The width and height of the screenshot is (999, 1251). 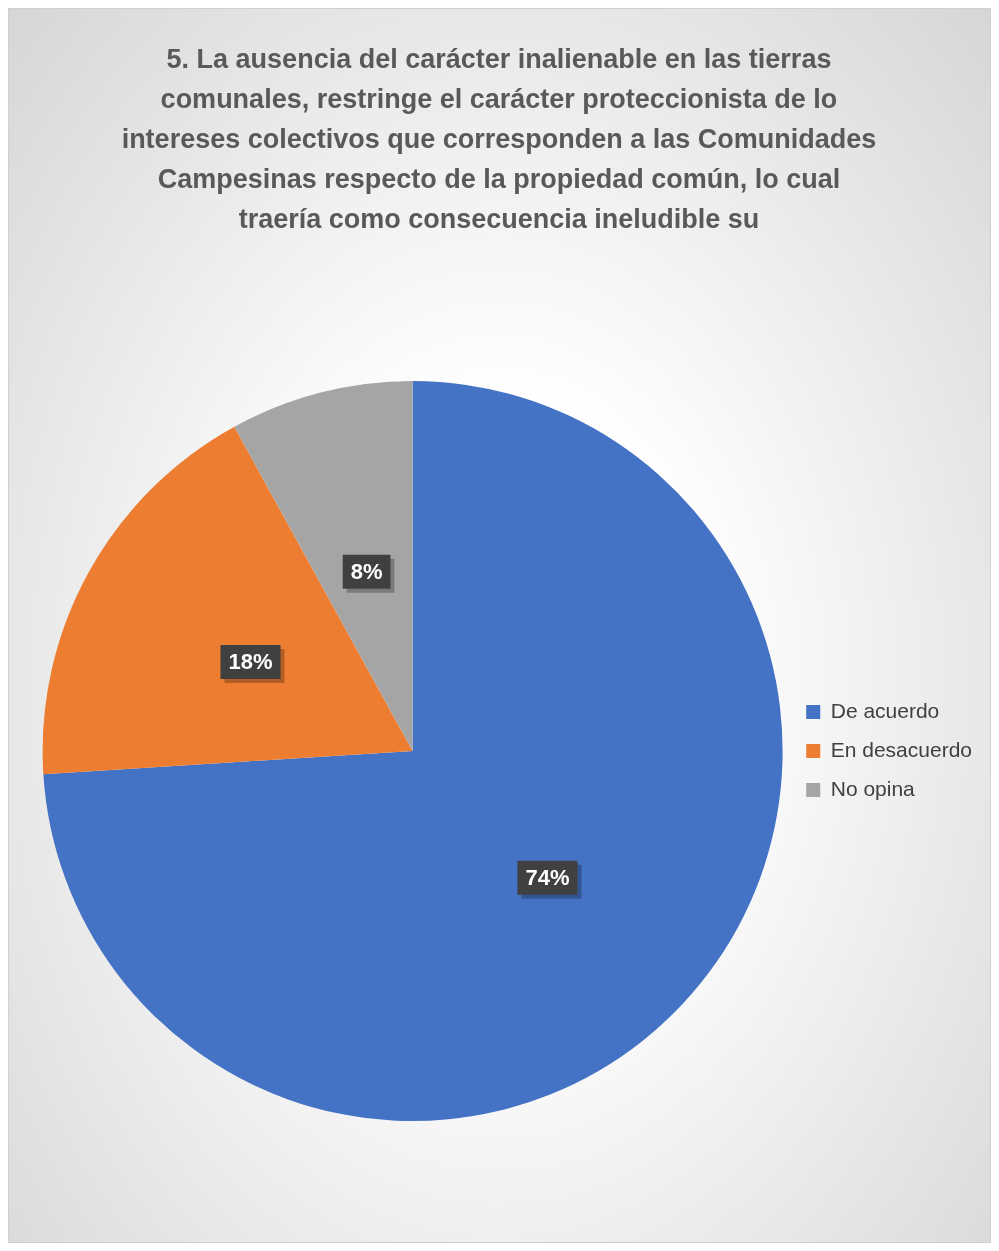 What do you see at coordinates (901, 749) in the screenshot?
I see `legend-label: En desacuerdo` at bounding box center [901, 749].